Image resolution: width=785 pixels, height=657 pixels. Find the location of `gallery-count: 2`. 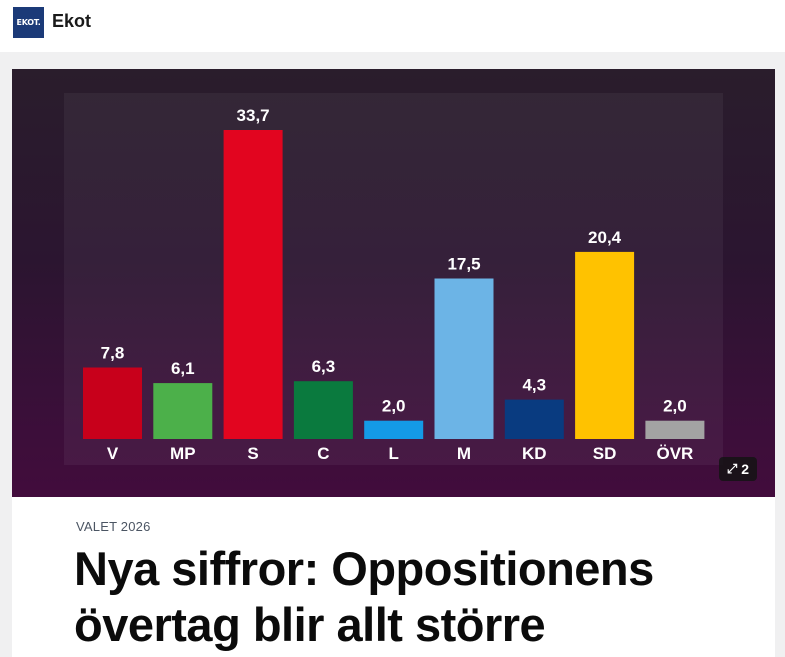

gallery-count: 2 is located at coordinates (745, 469).